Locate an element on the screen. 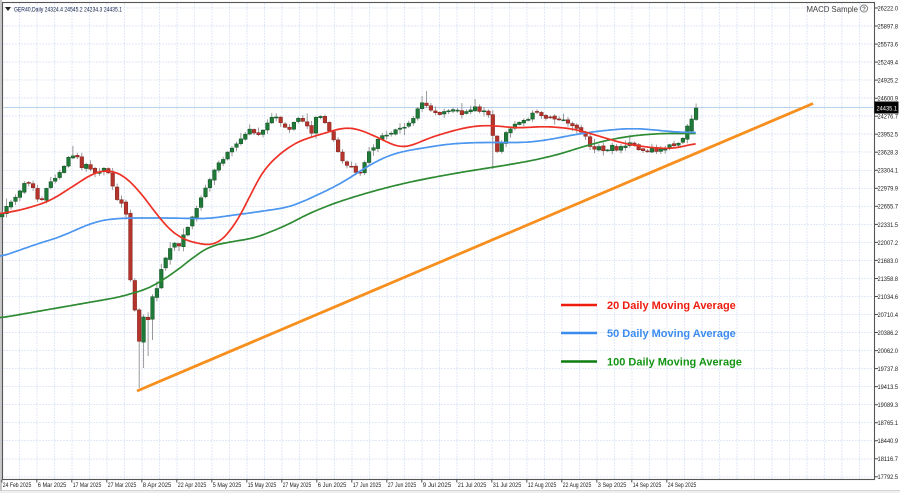 This screenshot has width=900, height=498. svg-text: 18116.7 is located at coordinates (888, 459).